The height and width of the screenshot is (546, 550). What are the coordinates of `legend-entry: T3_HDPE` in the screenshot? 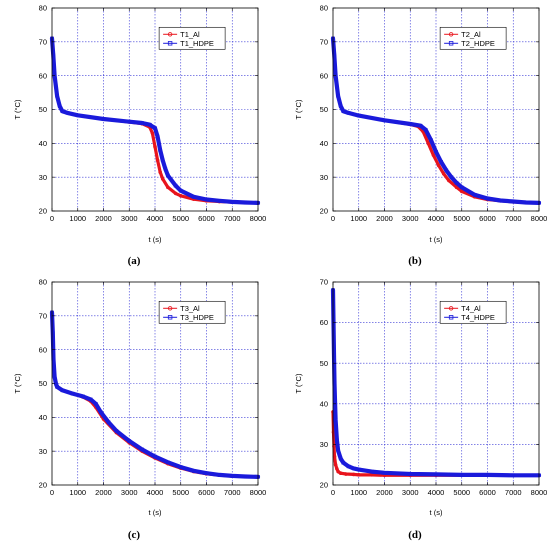 It's located at (197, 317).